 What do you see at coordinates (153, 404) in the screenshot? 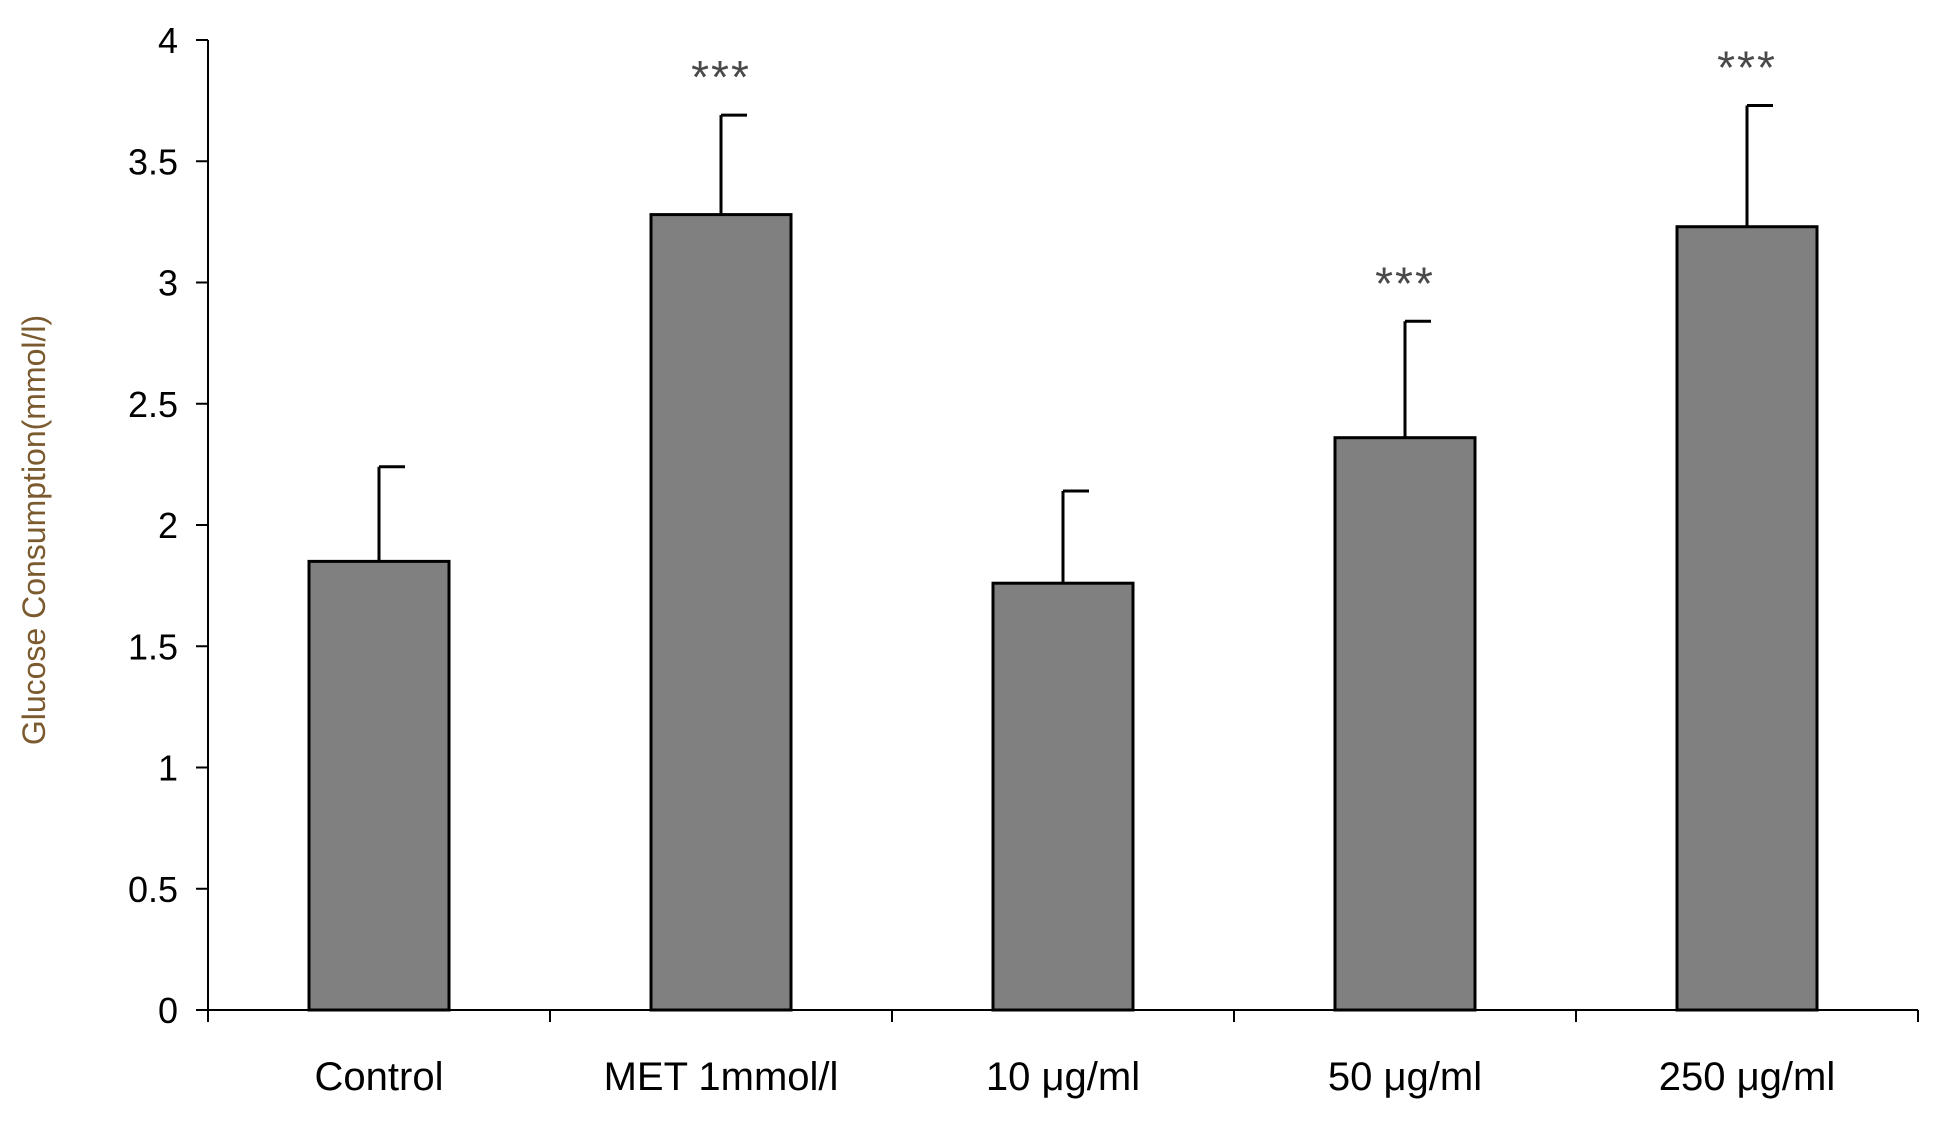
I see `y-tick-label: 2.5` at bounding box center [153, 404].